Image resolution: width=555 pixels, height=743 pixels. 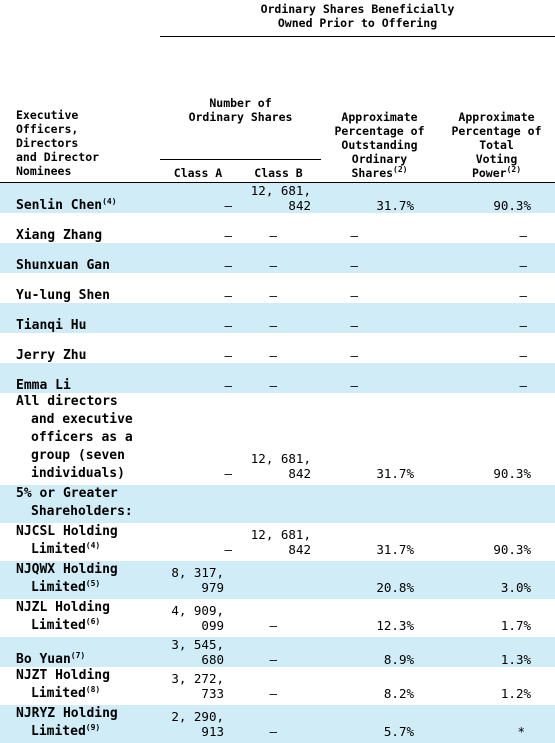 What do you see at coordinates (277, 378) in the screenshot?
I see `table-row: Emma Li — — — —` at bounding box center [277, 378].